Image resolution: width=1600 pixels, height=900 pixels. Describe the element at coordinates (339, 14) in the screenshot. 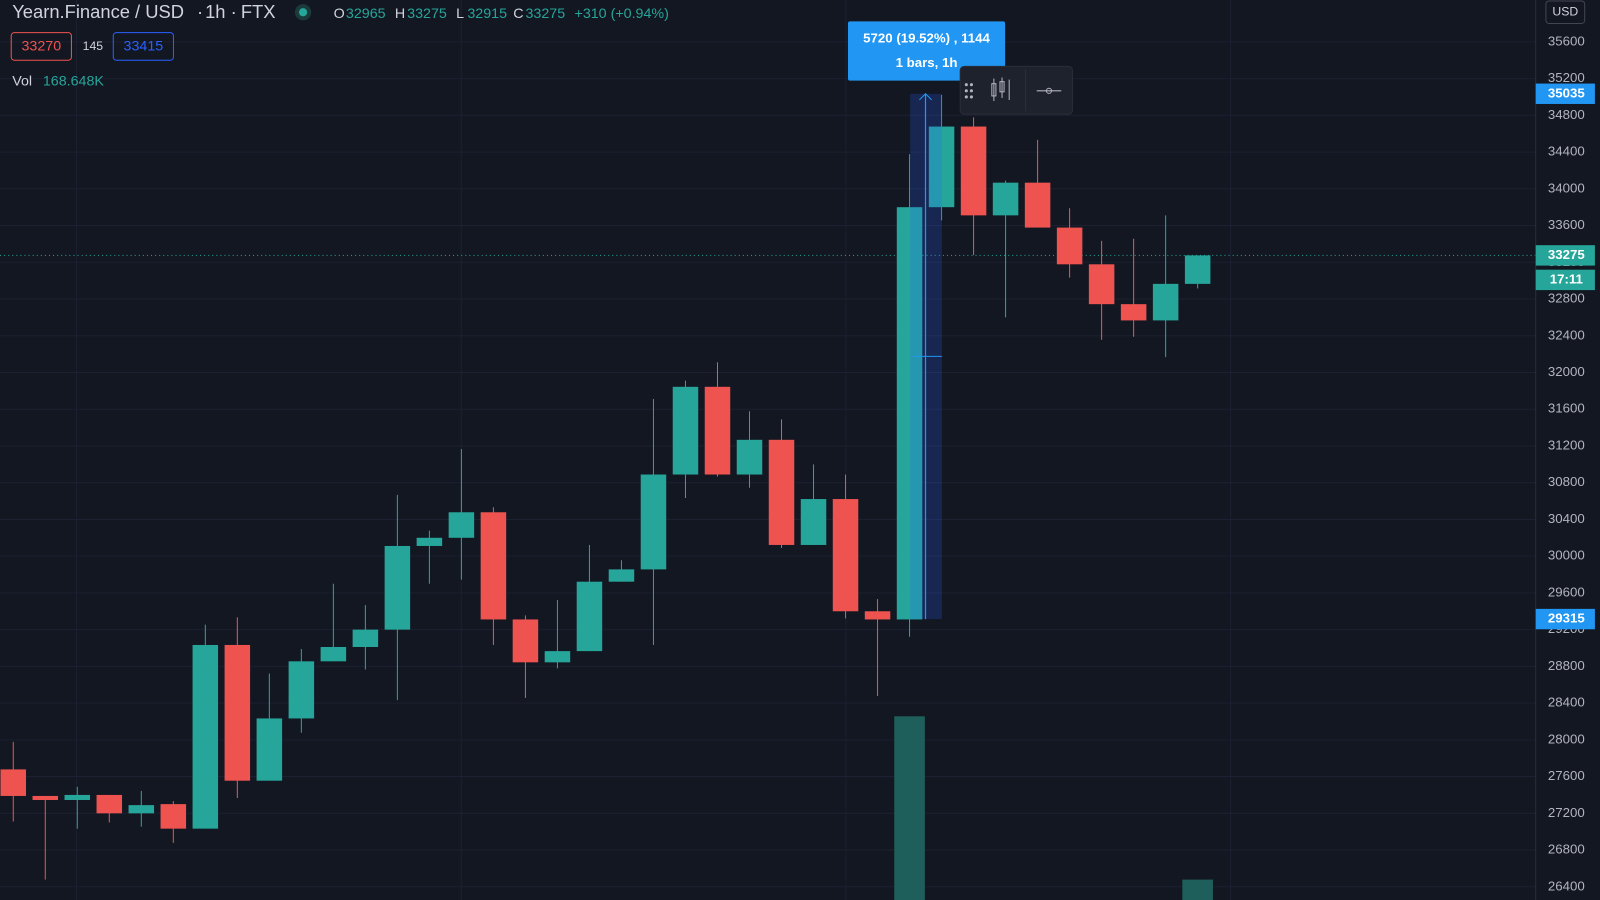

I see `open-label: O` at that location.